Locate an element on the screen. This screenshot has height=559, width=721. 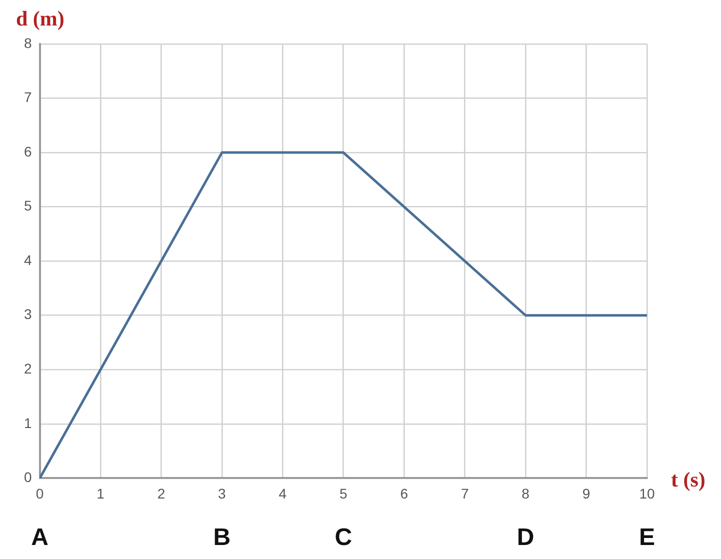
y-tick-label: 7 is located at coordinates (28, 97).